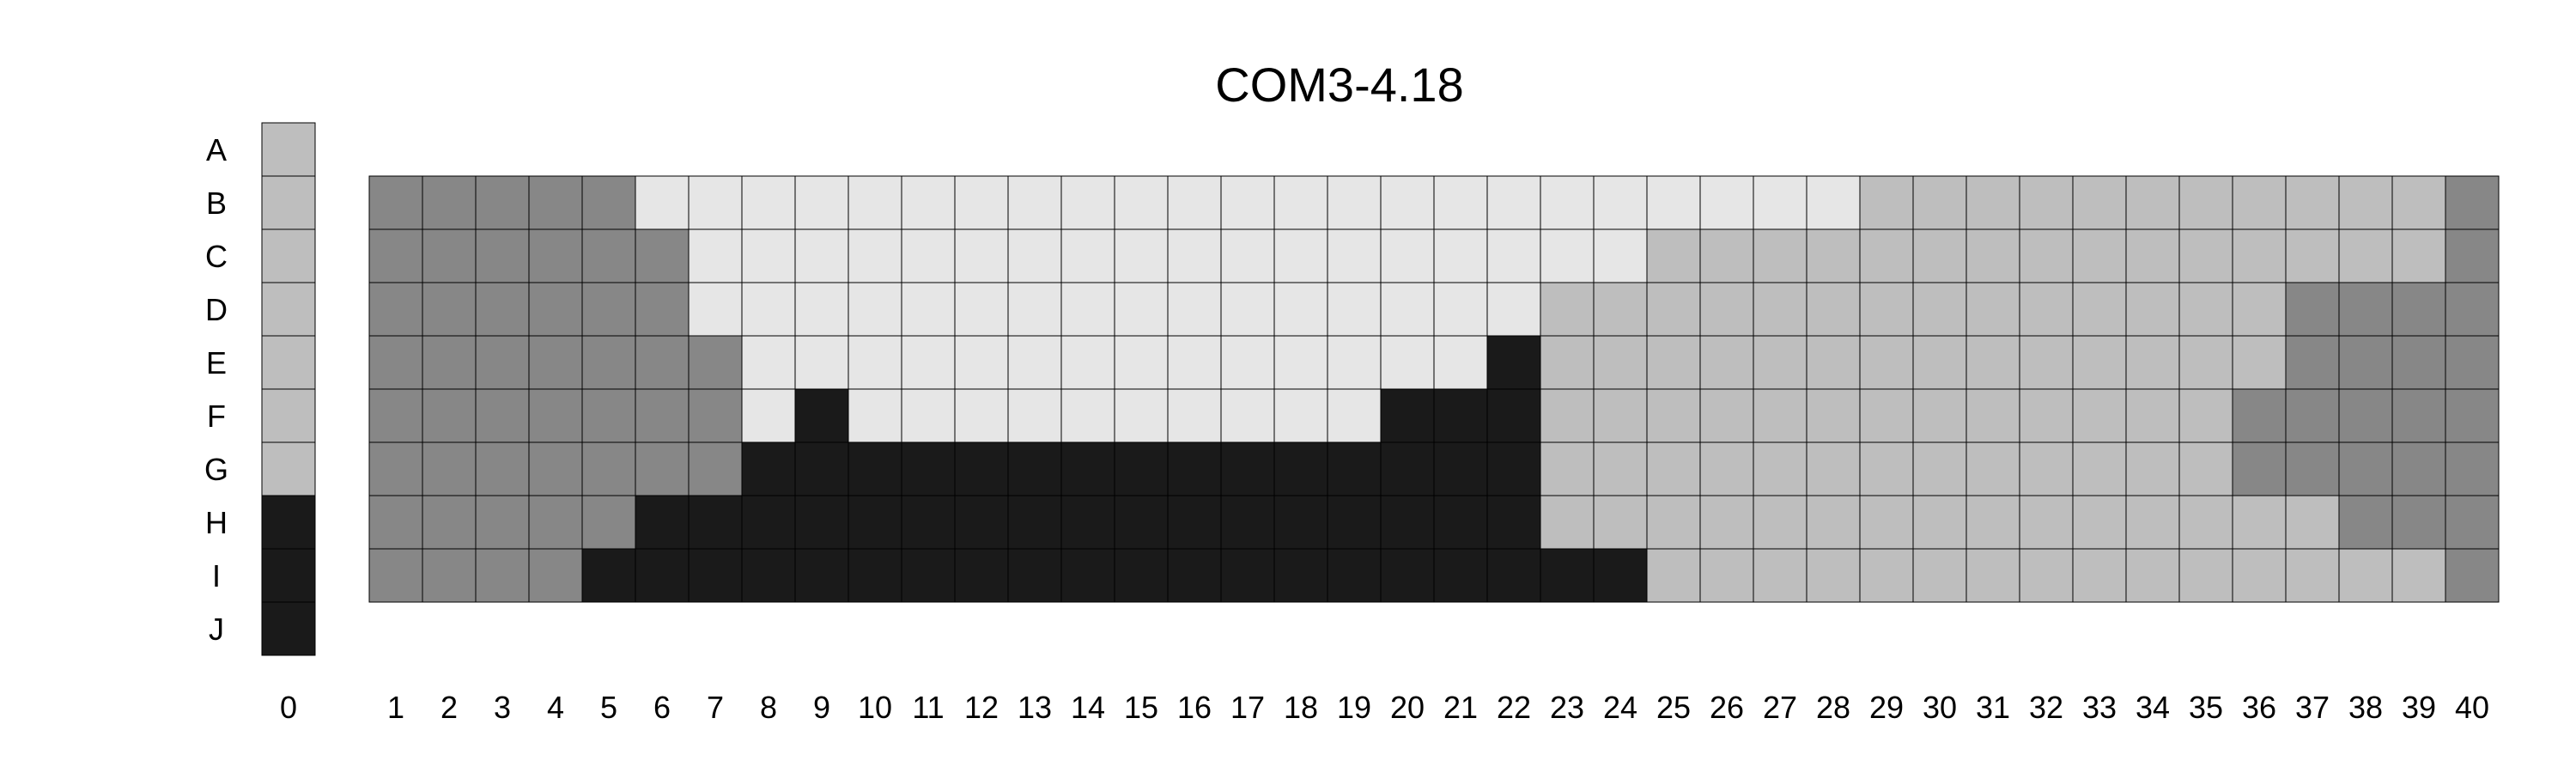 The height and width of the screenshot is (773, 2576). Describe the element at coordinates (217, 575) in the screenshot. I see `row-label-i: I` at that location.